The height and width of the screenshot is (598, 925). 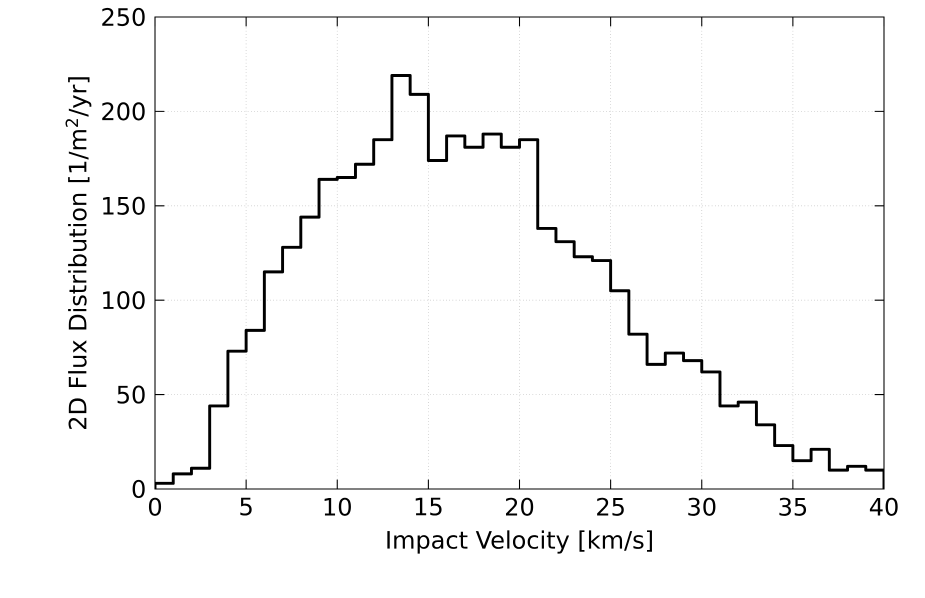 What do you see at coordinates (79, 253) in the screenshot?
I see `y-axis-title: 2D Flux Distribution [1/m$^{2}$/yr]` at bounding box center [79, 253].